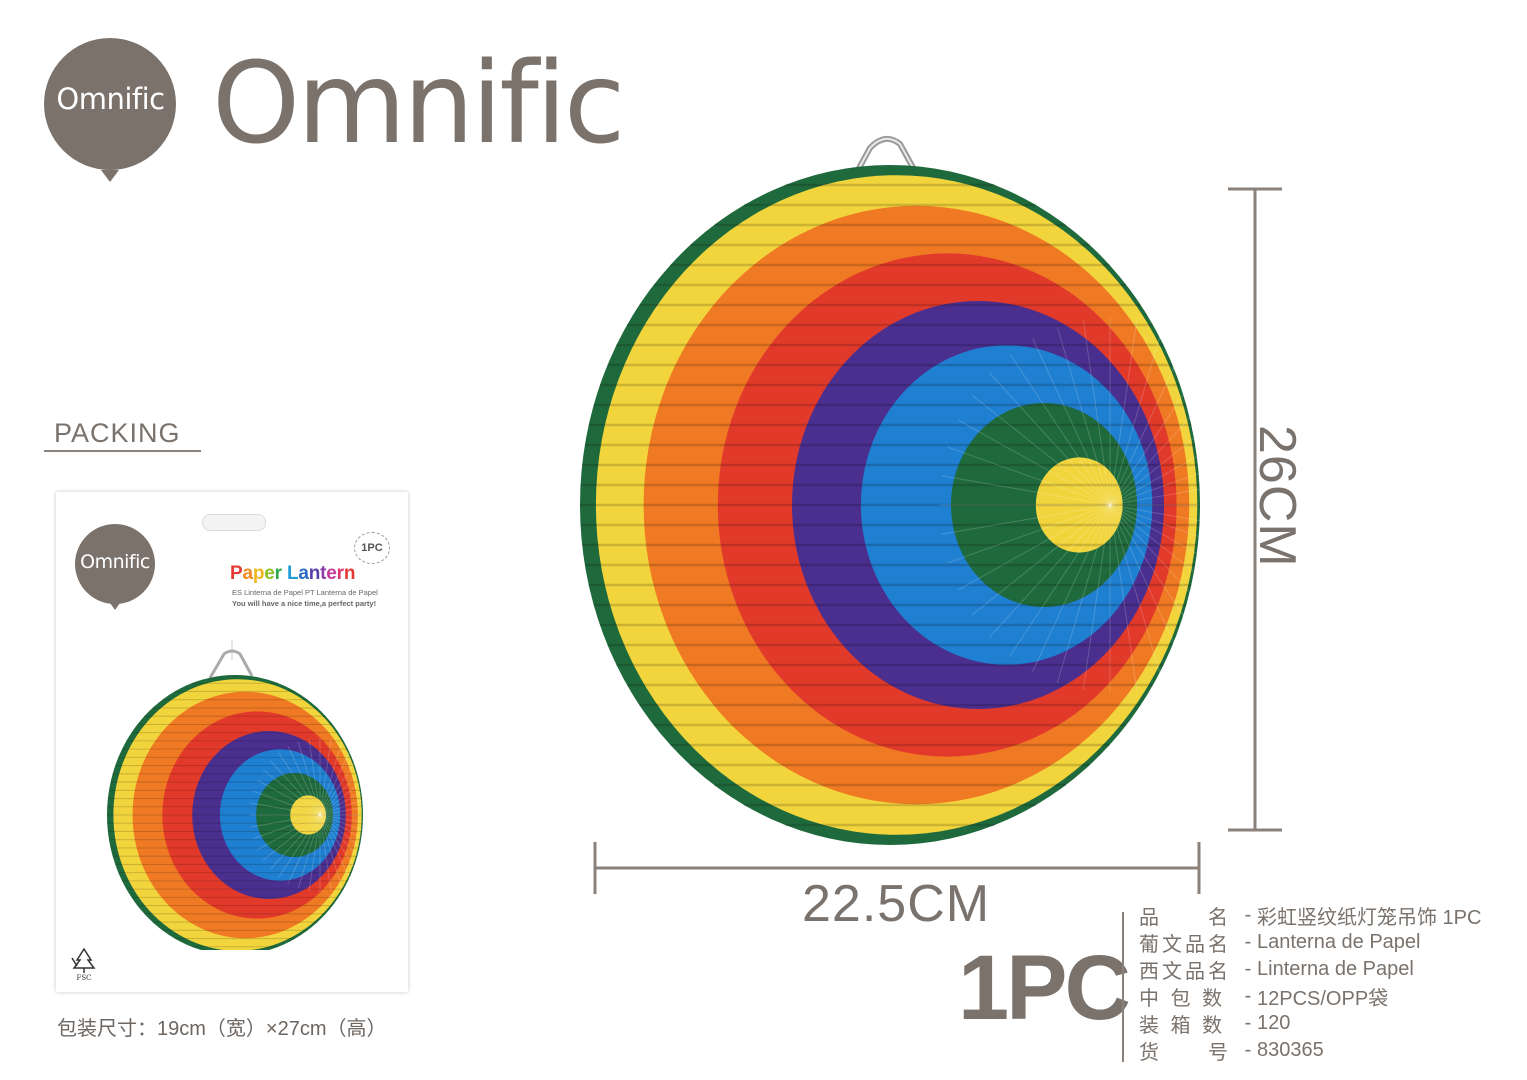 This screenshot has width=1527, height=1080. I want to click on width-dimension-line, so click(897, 868).